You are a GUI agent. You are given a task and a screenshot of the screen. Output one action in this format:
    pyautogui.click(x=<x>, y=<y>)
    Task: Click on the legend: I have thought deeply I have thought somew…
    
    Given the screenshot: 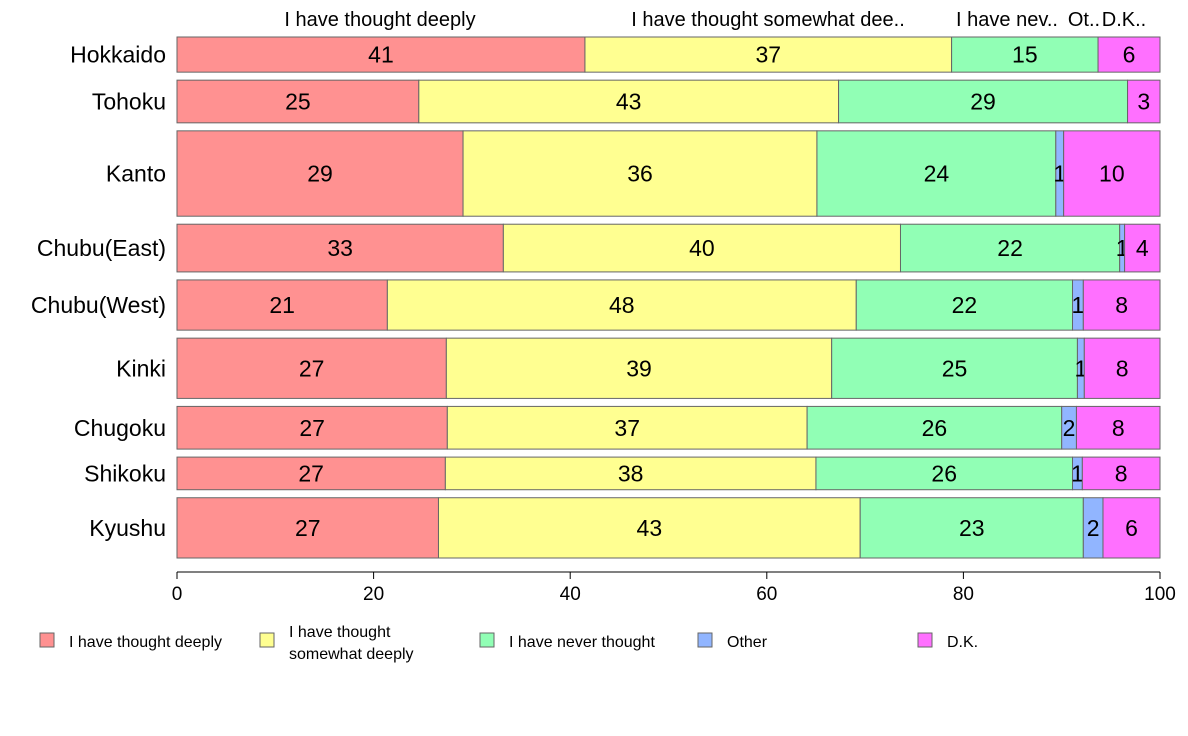 What is the action you would take?
    pyautogui.click(x=508, y=643)
    